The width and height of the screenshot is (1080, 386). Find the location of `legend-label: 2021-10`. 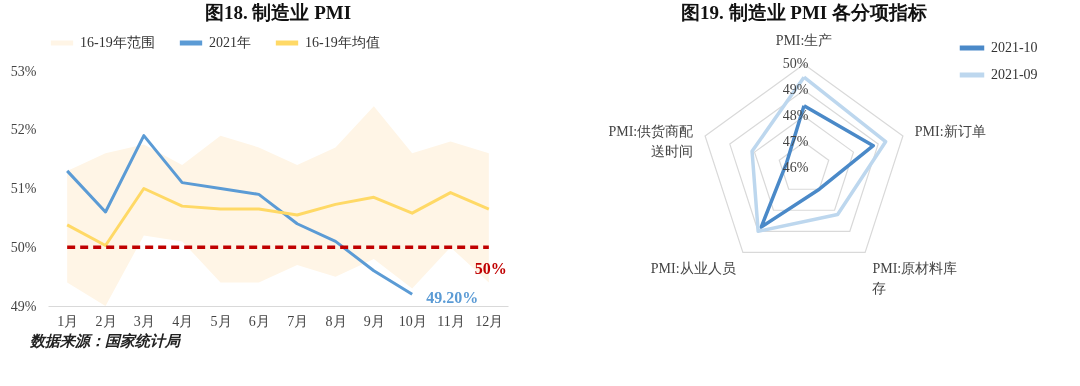

legend-label: 2021-10 is located at coordinates (1014, 47).